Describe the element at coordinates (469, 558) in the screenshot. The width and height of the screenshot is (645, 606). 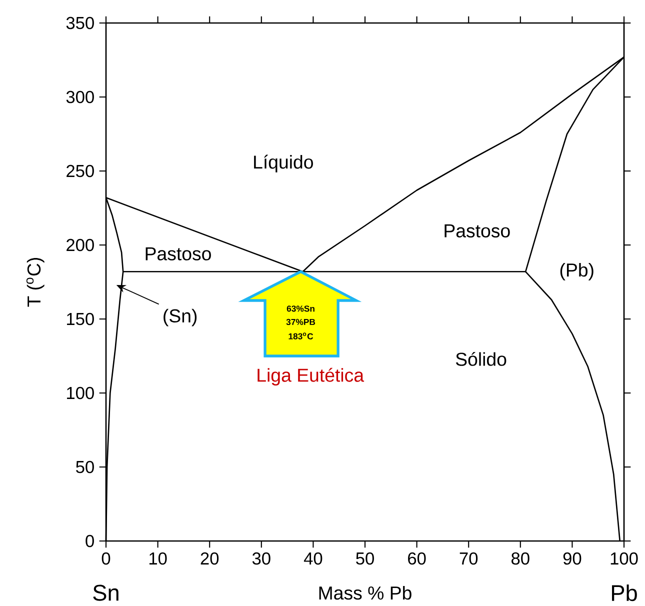
I see `x-tick-label: 70` at that location.